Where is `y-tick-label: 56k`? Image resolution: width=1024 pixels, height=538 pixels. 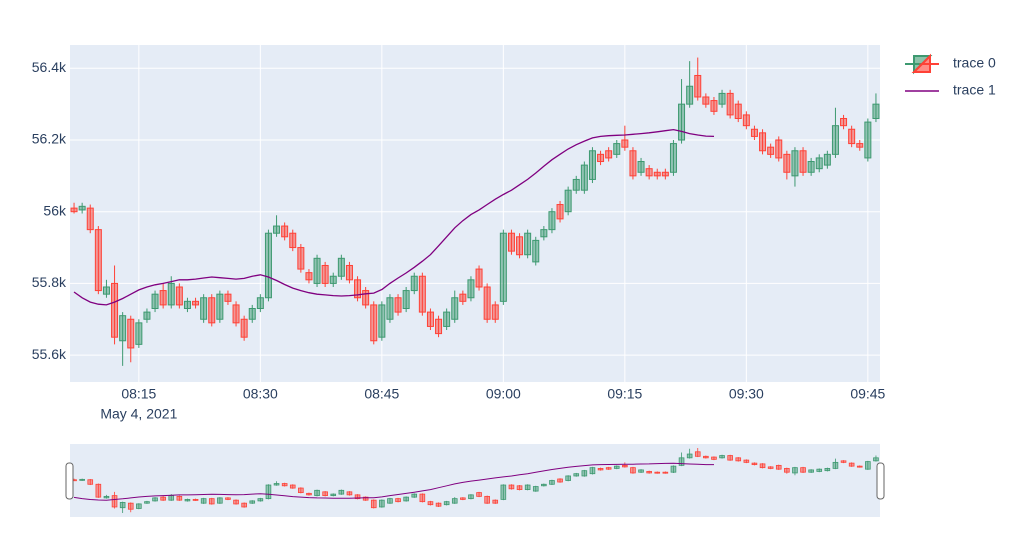 y-tick-label: 56k is located at coordinates (55, 210).